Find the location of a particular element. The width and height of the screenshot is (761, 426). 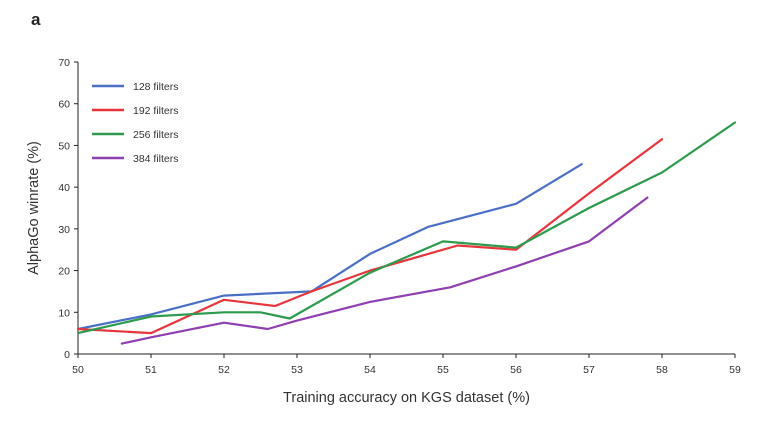

y-tick-label: 40 is located at coordinates (64, 188).